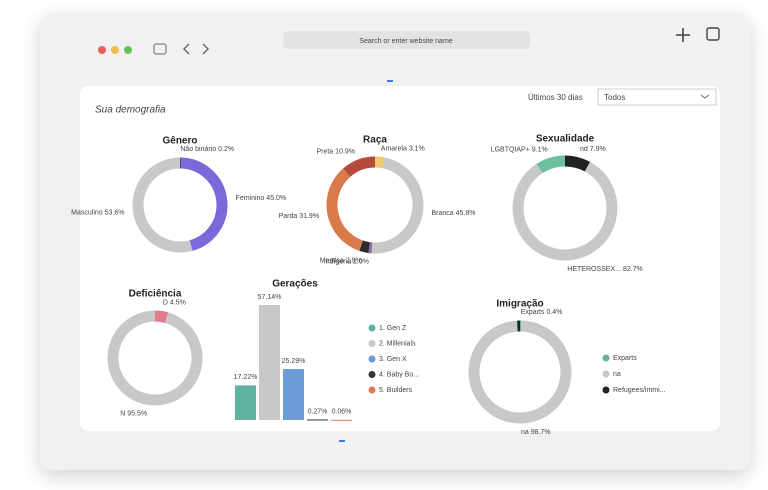 The height and width of the screenshot is (490, 768). I want to click on chart-title: Raça, so click(375, 140).